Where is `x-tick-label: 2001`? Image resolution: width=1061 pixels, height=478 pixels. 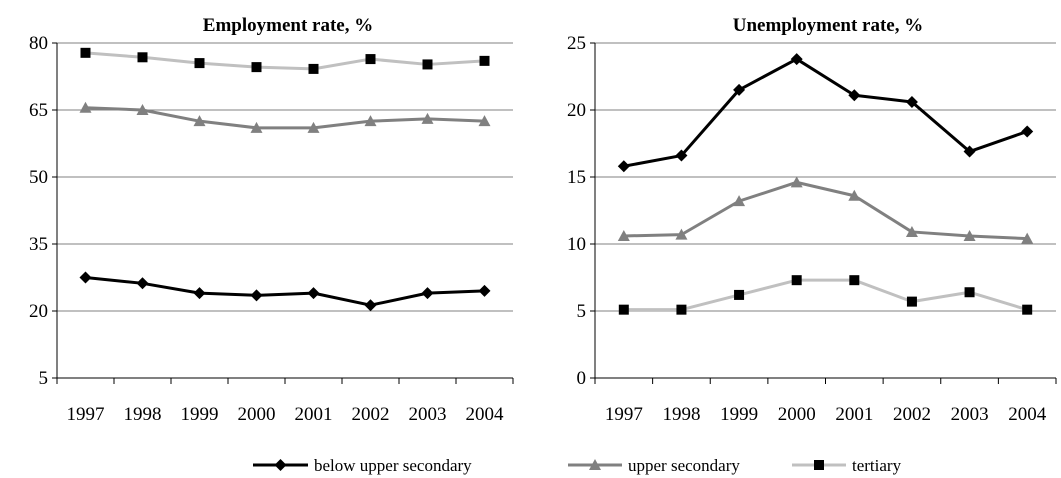
x-tick-label: 2001 is located at coordinates (854, 414).